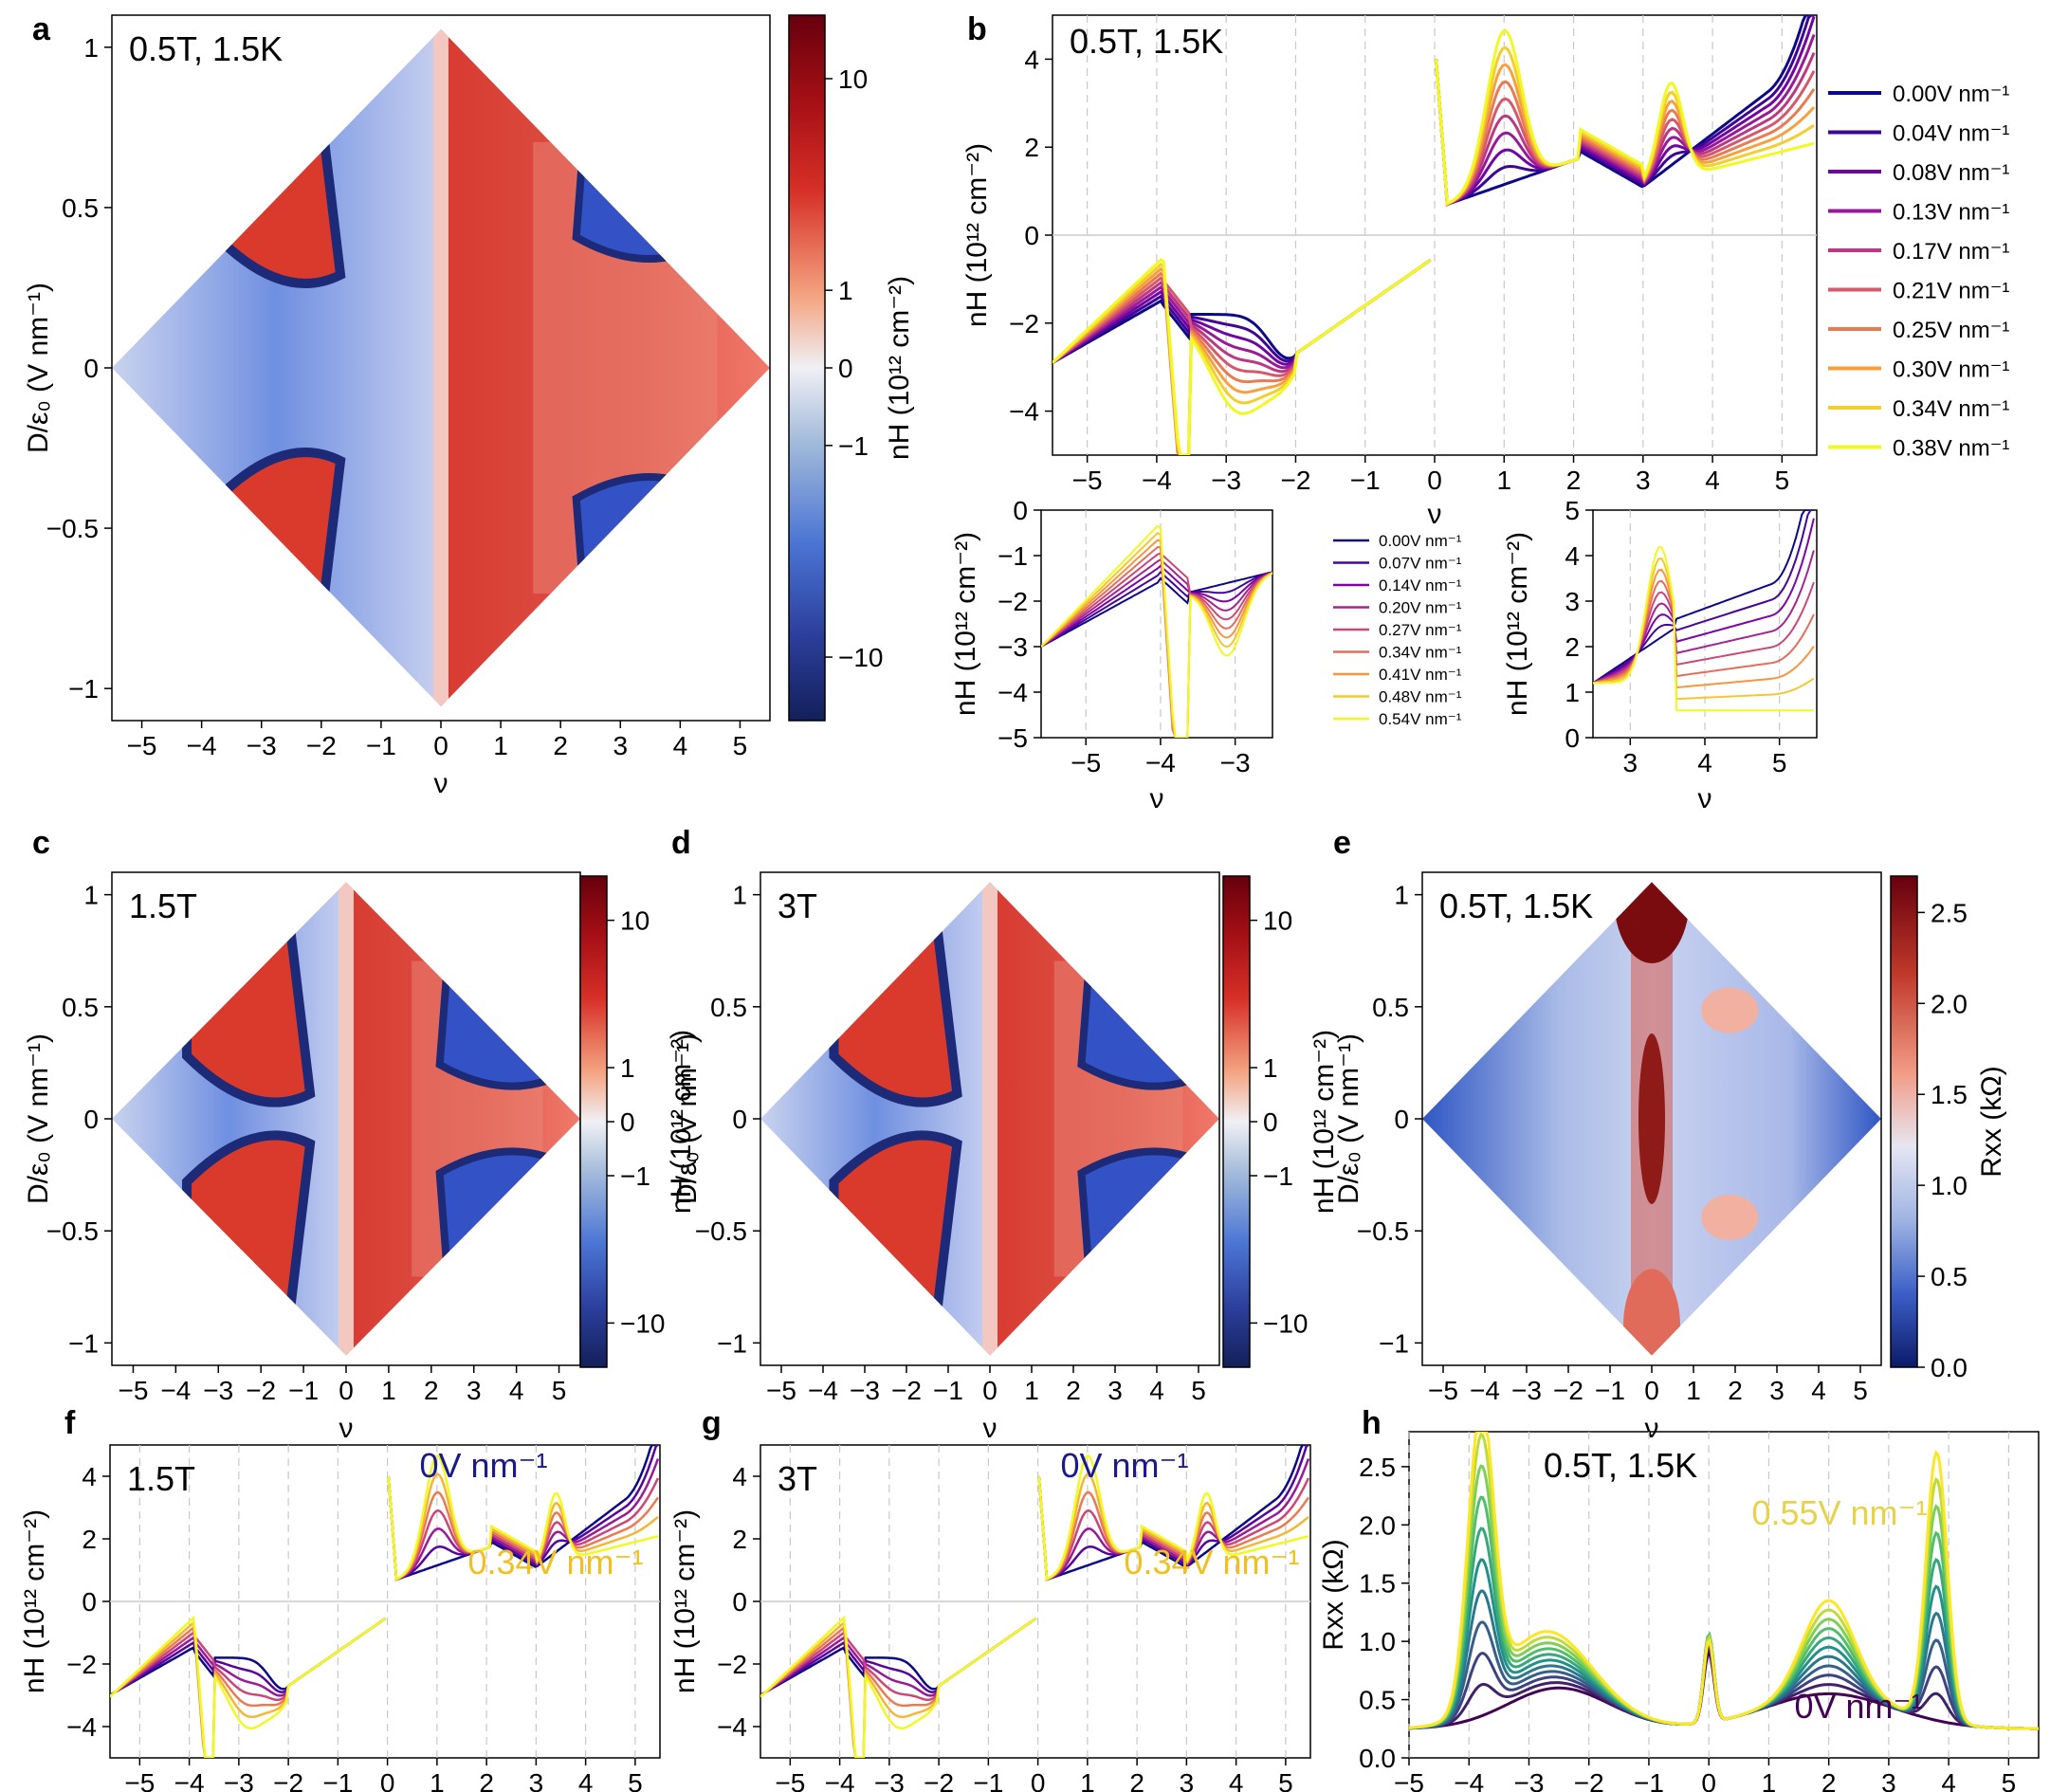 The height and width of the screenshot is (1792, 2050). What do you see at coordinates (1420, 564) in the screenshot?
I see `legend-label: 0.07V nm⁻¹` at bounding box center [1420, 564].